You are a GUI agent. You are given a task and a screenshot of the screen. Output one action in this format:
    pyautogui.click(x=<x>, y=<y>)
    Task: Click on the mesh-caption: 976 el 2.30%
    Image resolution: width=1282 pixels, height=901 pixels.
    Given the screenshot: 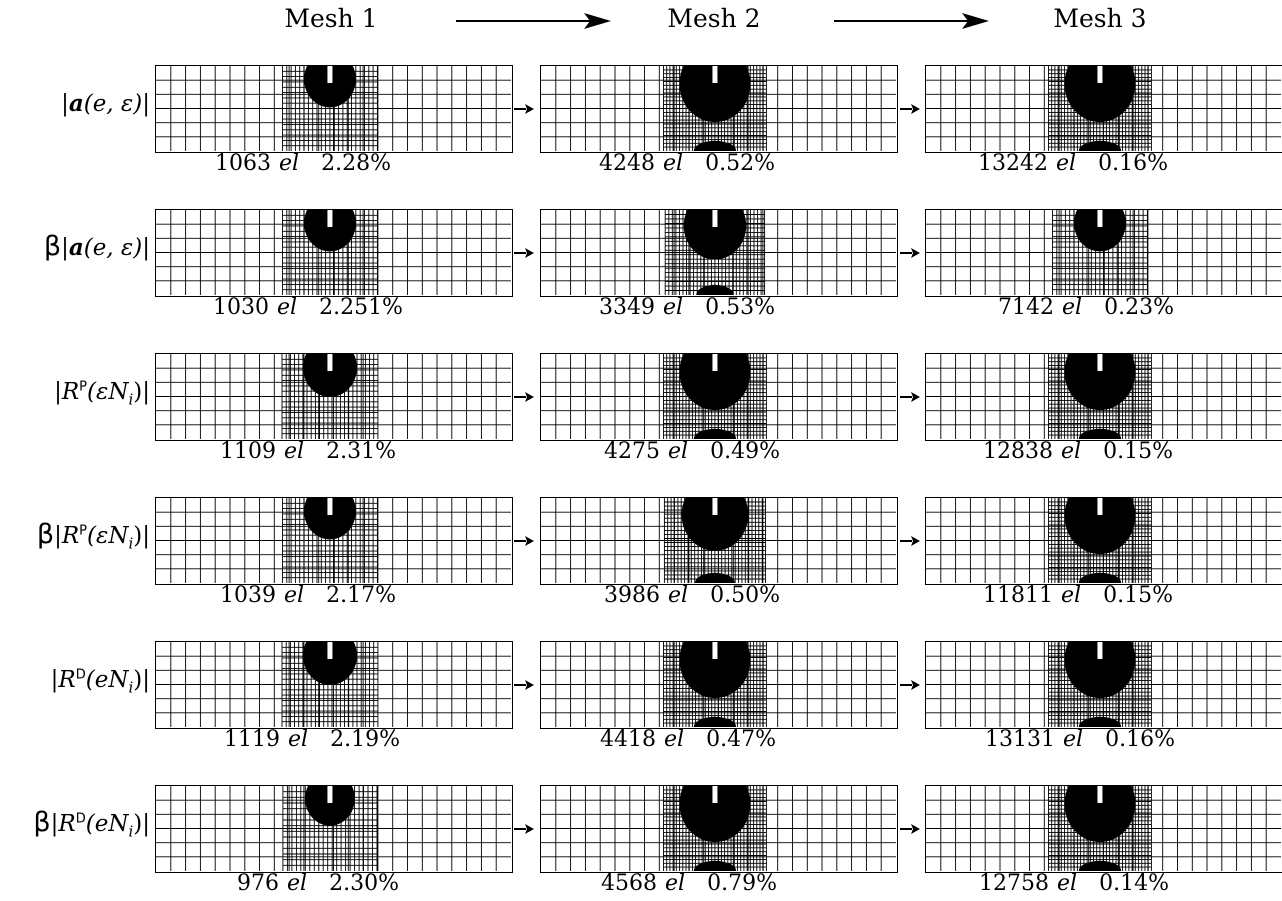 What is the action you would take?
    pyautogui.click(x=318, y=883)
    